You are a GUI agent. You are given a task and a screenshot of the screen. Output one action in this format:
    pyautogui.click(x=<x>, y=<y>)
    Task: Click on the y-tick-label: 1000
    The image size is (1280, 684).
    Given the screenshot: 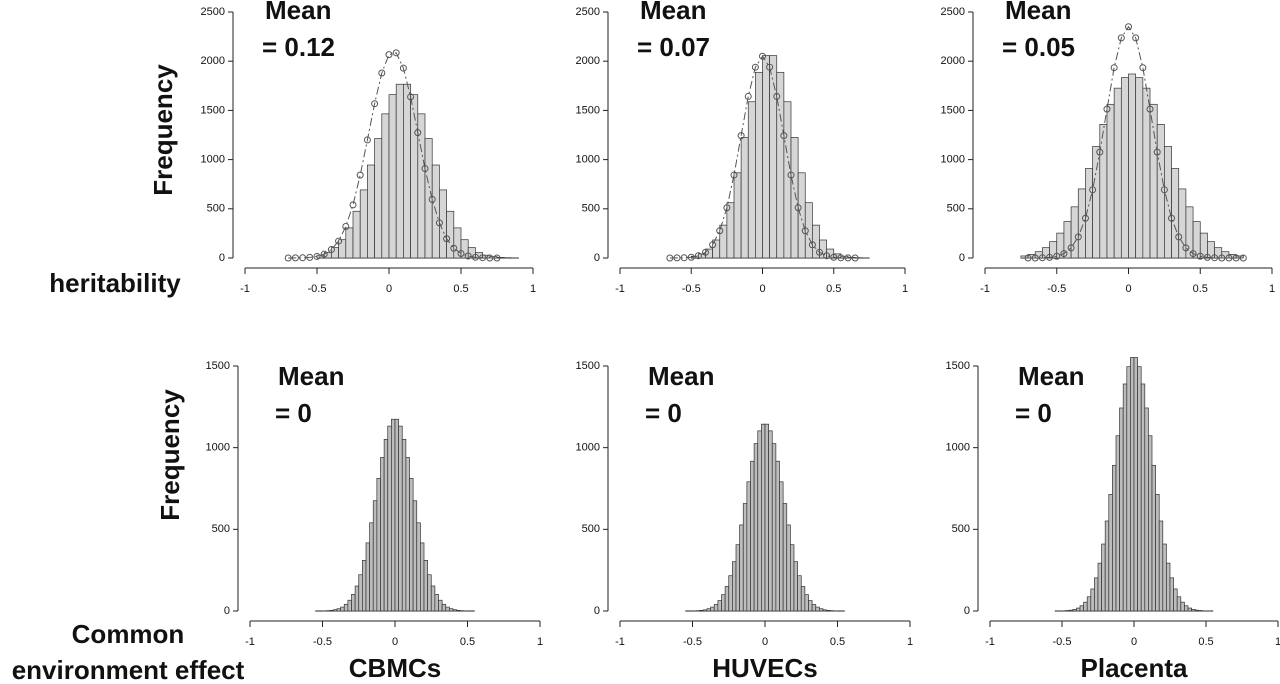 What is the action you would take?
    pyautogui.click(x=218, y=448)
    